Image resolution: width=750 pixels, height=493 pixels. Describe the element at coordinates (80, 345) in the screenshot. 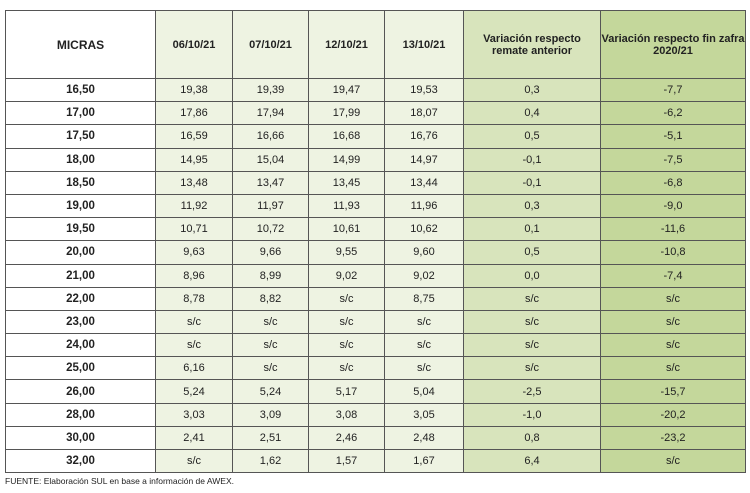

I see `micron-cell: 24,00` at that location.